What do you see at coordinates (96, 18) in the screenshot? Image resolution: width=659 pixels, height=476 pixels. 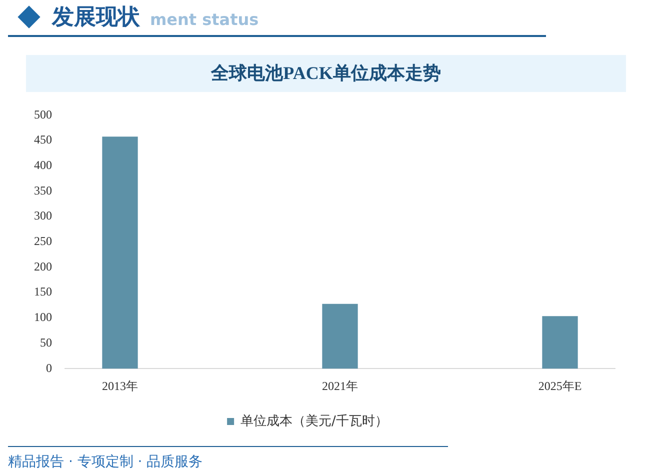 I see `text: 发展现状` at bounding box center [96, 18].